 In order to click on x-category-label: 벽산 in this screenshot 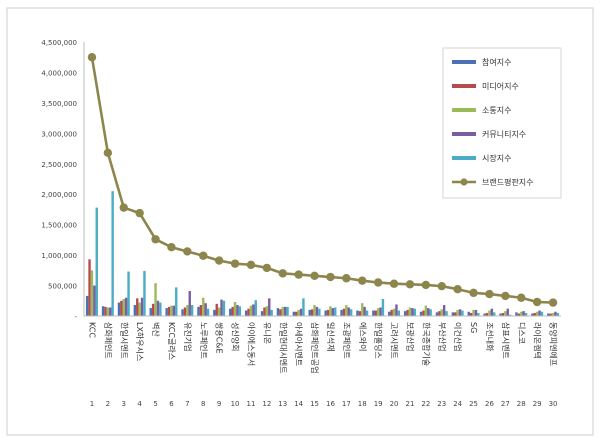, I will do `click(156, 329)`.